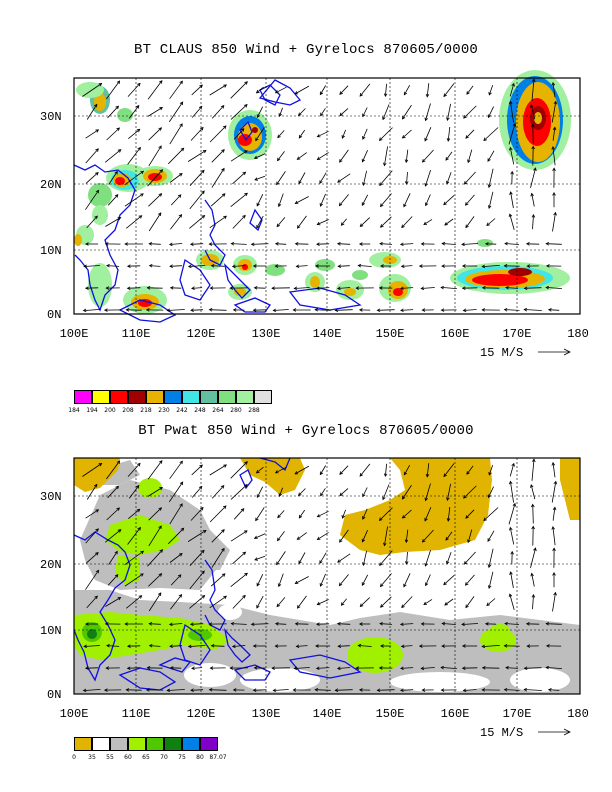 The image size is (612, 792). What do you see at coordinates (128, 410) in the screenshot?
I see `colorbar-label: 208` at bounding box center [128, 410].